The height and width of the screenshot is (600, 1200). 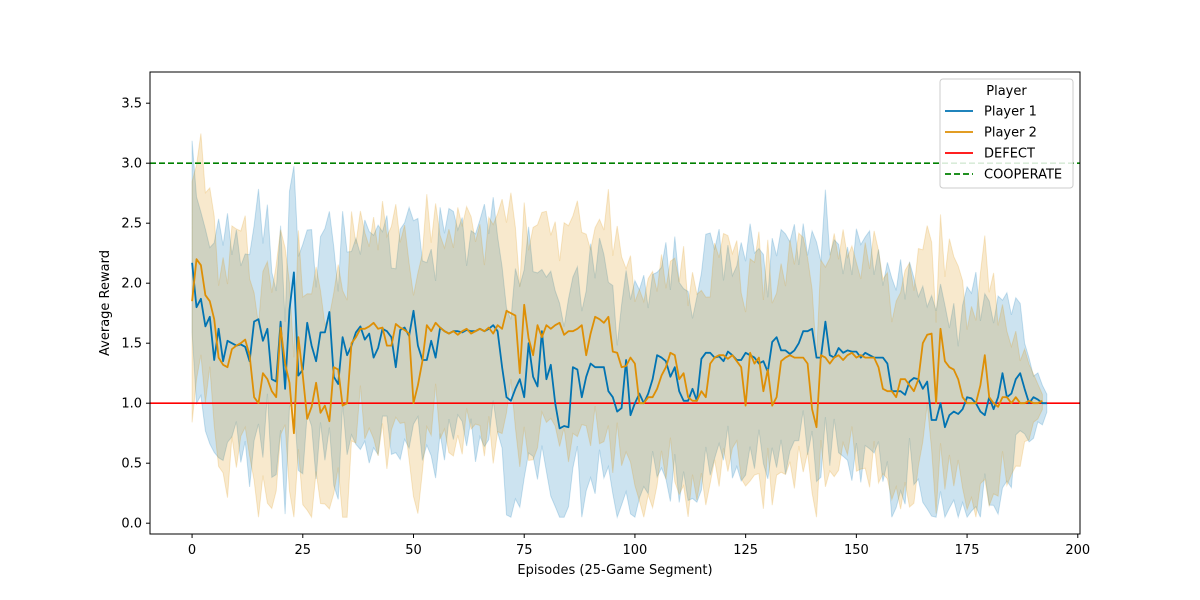 What do you see at coordinates (614, 570) in the screenshot?
I see `x-axis-label: Episodes (25-Game Segment)` at bounding box center [614, 570].